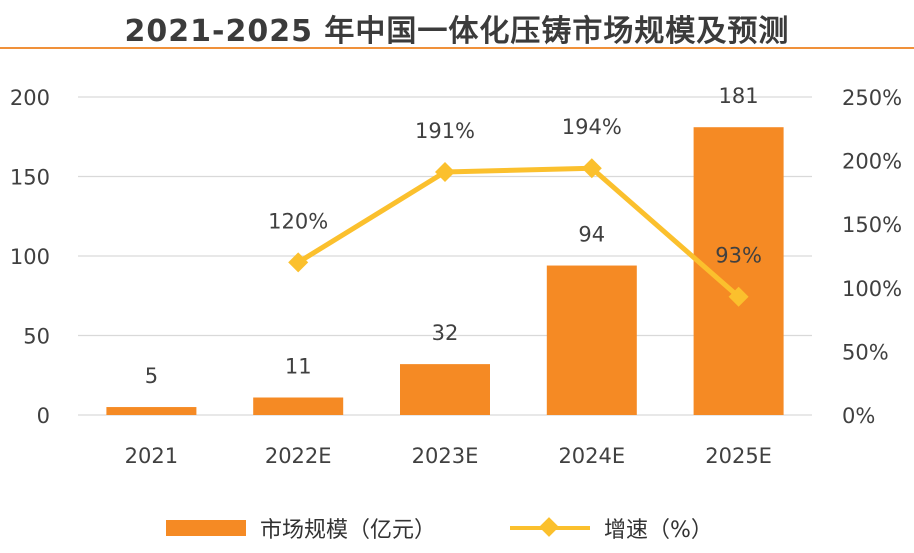 This screenshot has width=914, height=553. I want to click on legend-item-market-size: 市场规模（亿元）, so click(301, 528).